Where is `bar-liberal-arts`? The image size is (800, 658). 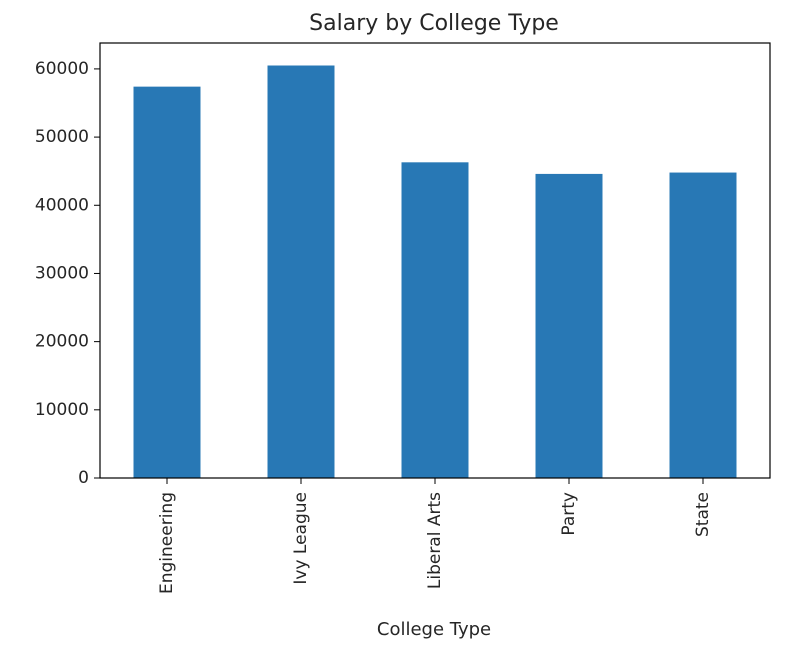
bar-liberal-arts is located at coordinates (435, 320).